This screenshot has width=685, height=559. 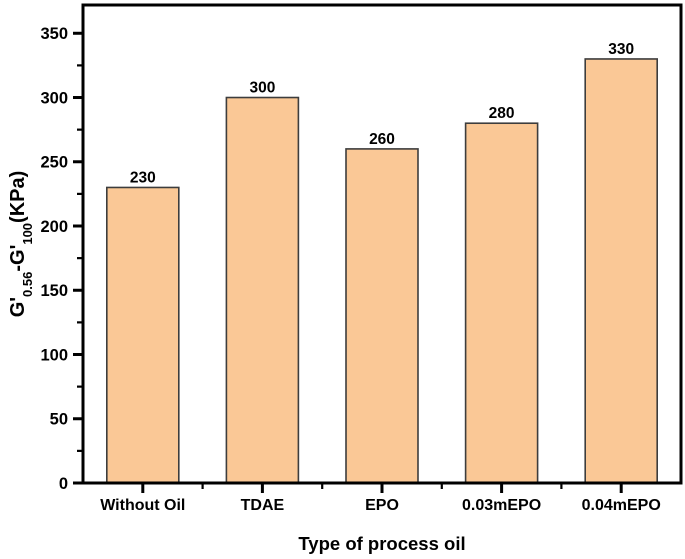 I want to click on x-tick-label: EPO, so click(x=382, y=505).